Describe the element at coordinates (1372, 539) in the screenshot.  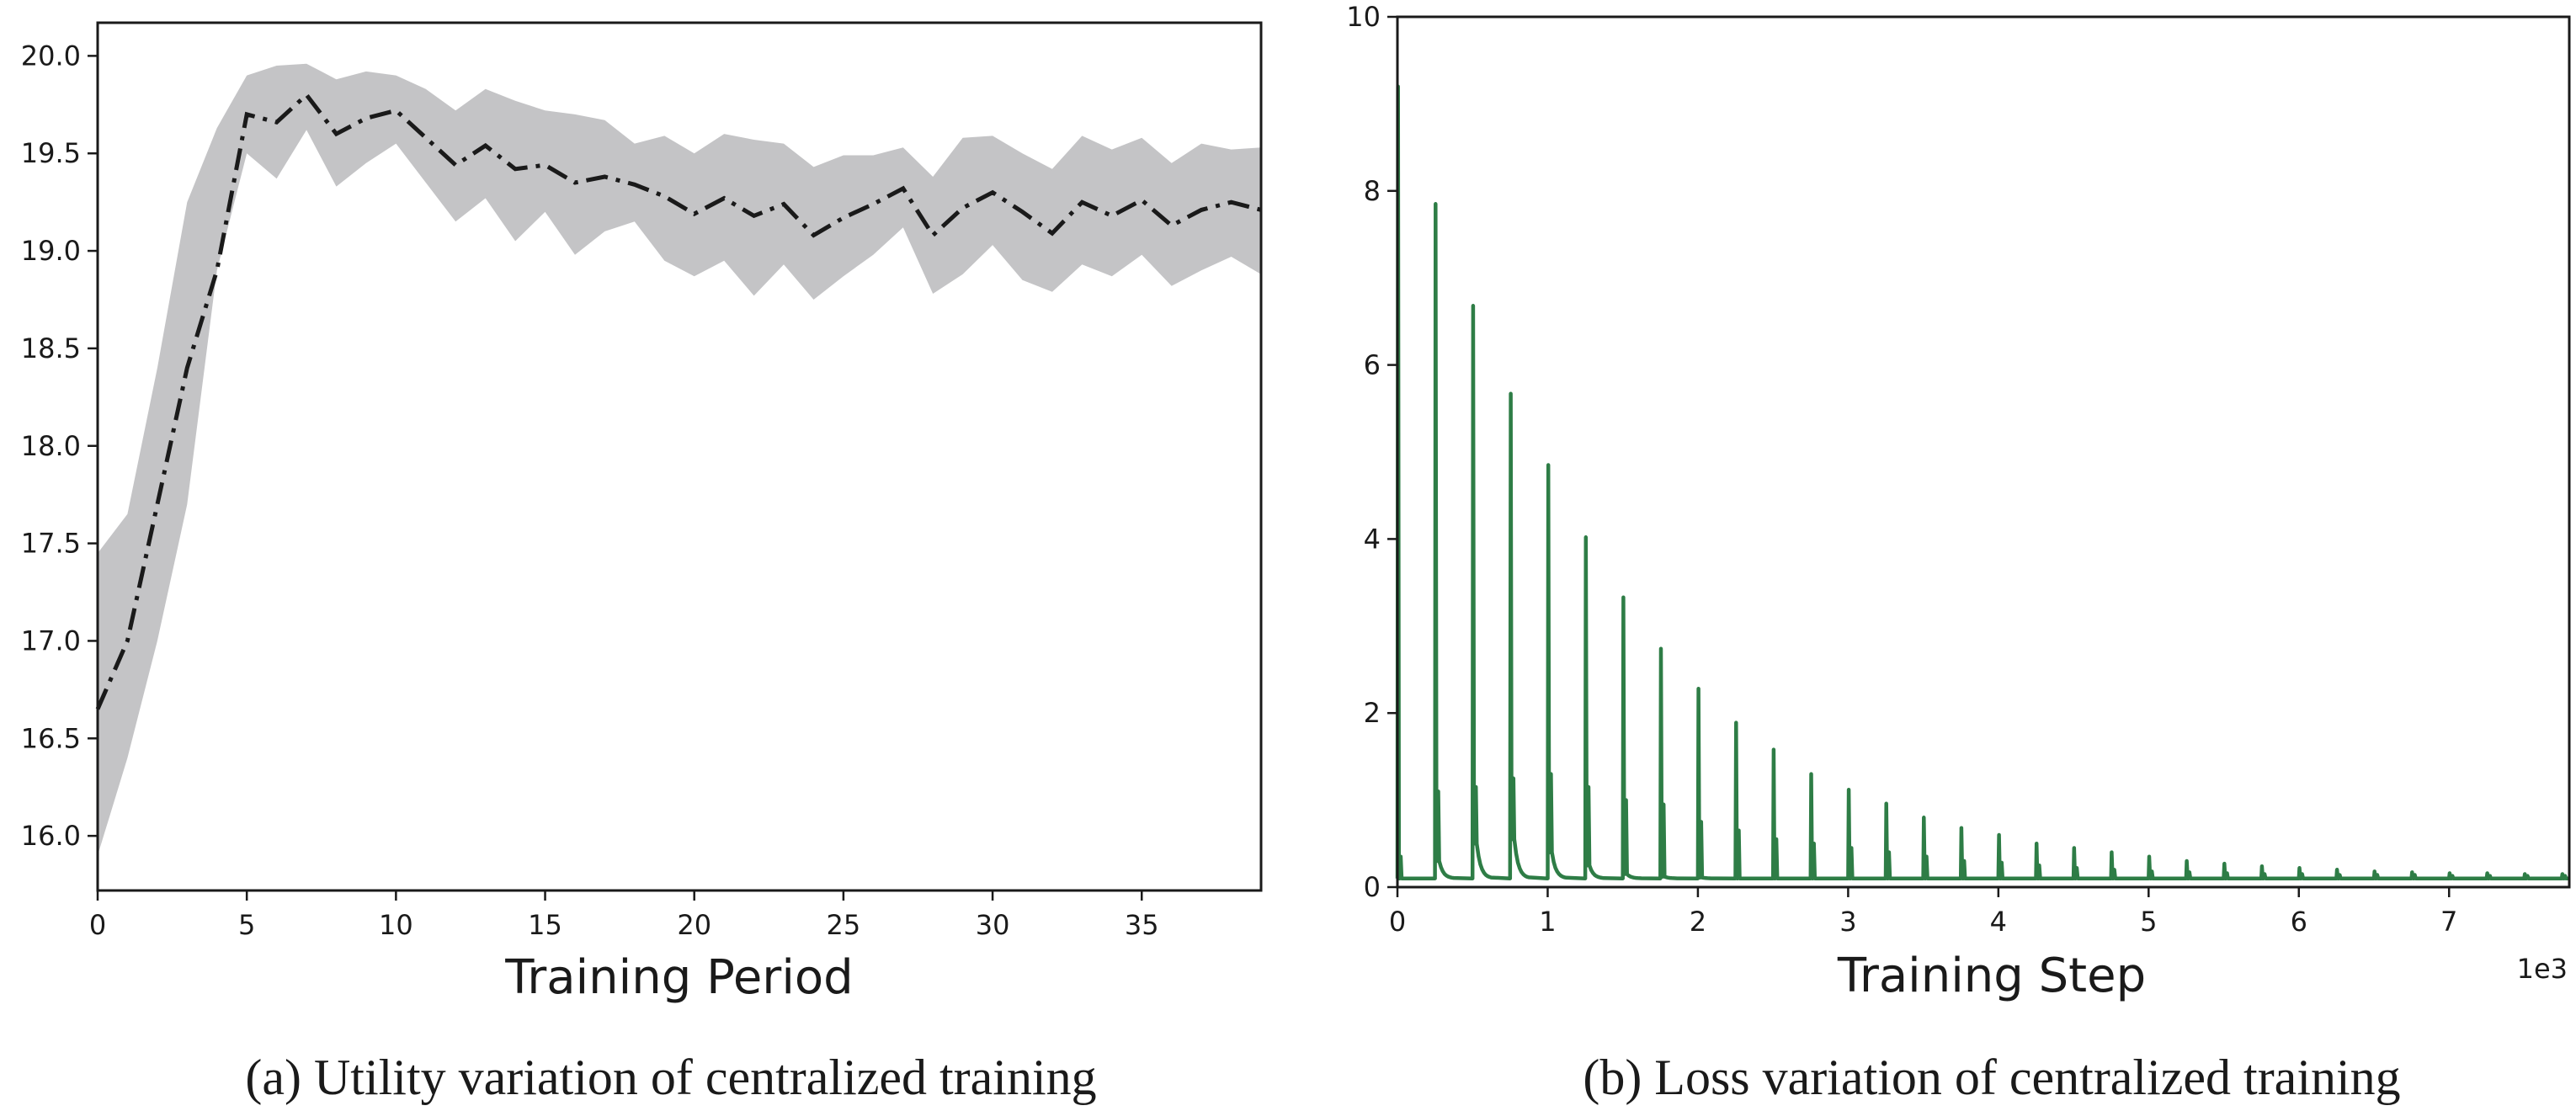
I see `y-tick-label: 4` at that location.